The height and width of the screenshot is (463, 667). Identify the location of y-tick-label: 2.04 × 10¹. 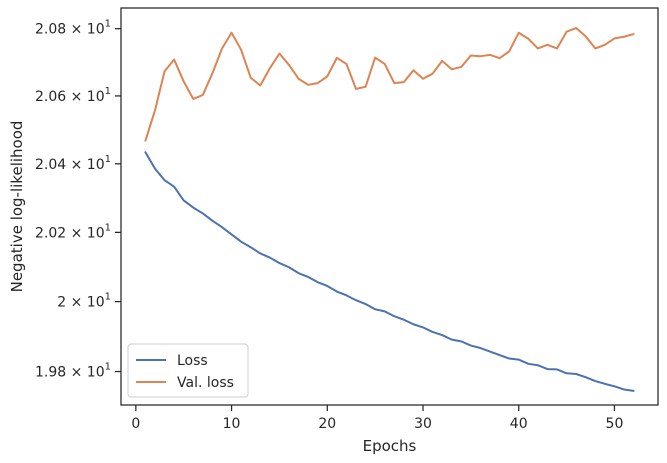
(73, 163).